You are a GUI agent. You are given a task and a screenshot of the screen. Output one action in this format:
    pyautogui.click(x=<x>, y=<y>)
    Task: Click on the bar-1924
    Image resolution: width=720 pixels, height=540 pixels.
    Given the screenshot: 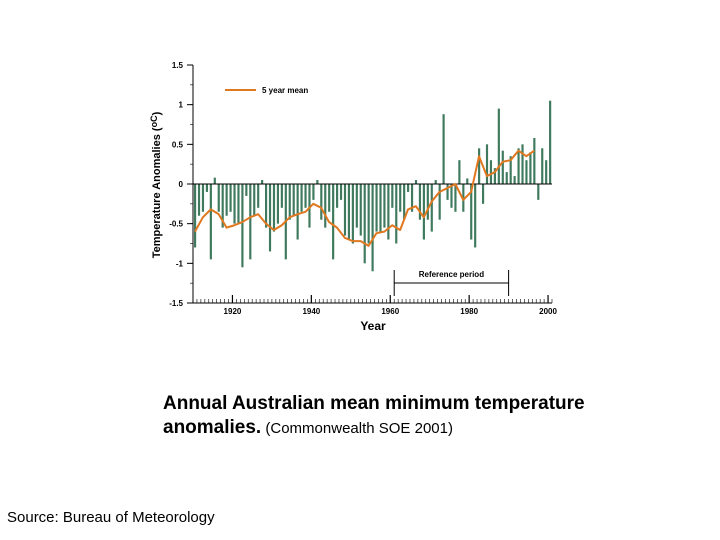 What is the action you would take?
    pyautogui.click(x=250, y=222)
    